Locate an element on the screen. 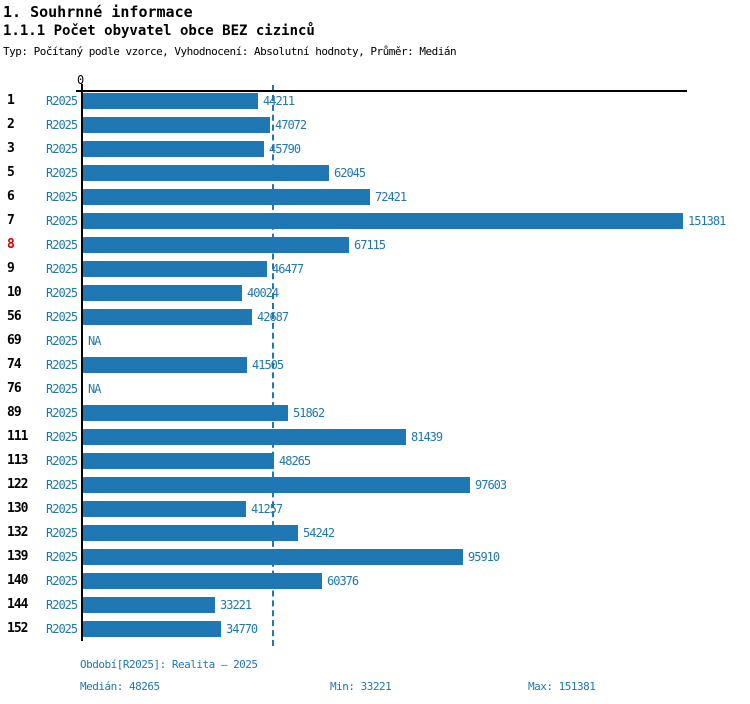  chart-row: 111 R2025 81439 is located at coordinates (375, 437).